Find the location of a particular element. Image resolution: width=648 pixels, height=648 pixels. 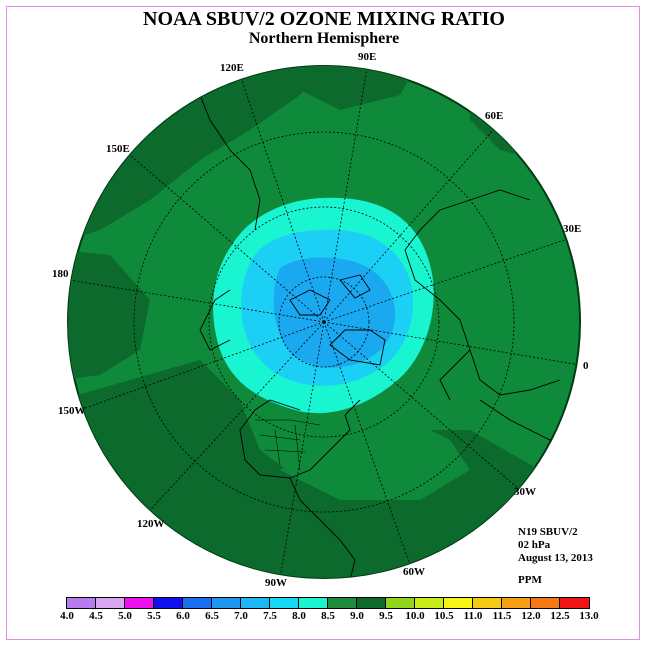

contour-mid-lower is located at coordinates (375, 460).